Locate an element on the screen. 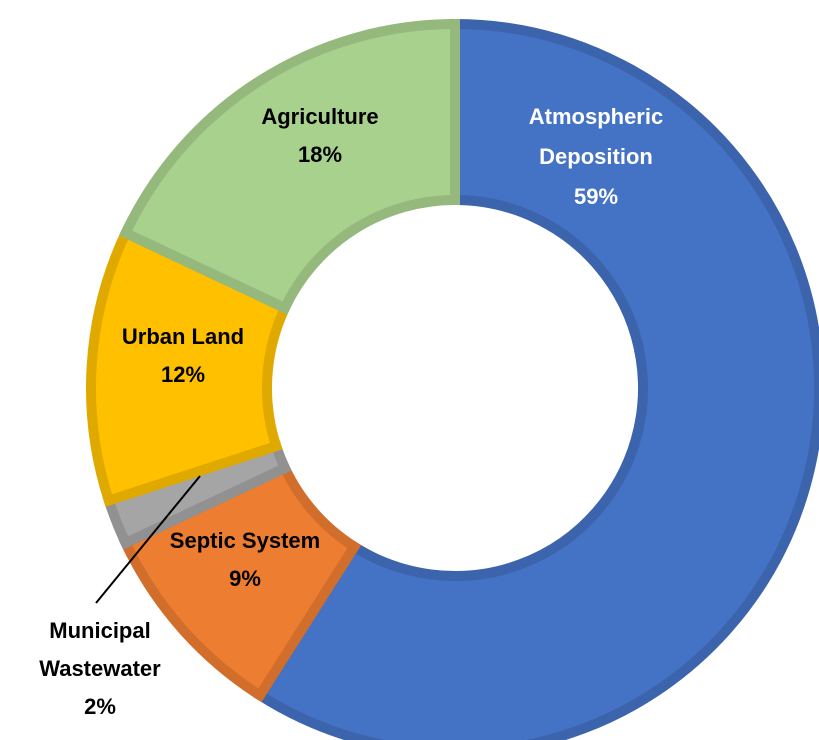 The width and height of the screenshot is (819, 740). label-line: Atmospheric is located at coordinates (596, 116).